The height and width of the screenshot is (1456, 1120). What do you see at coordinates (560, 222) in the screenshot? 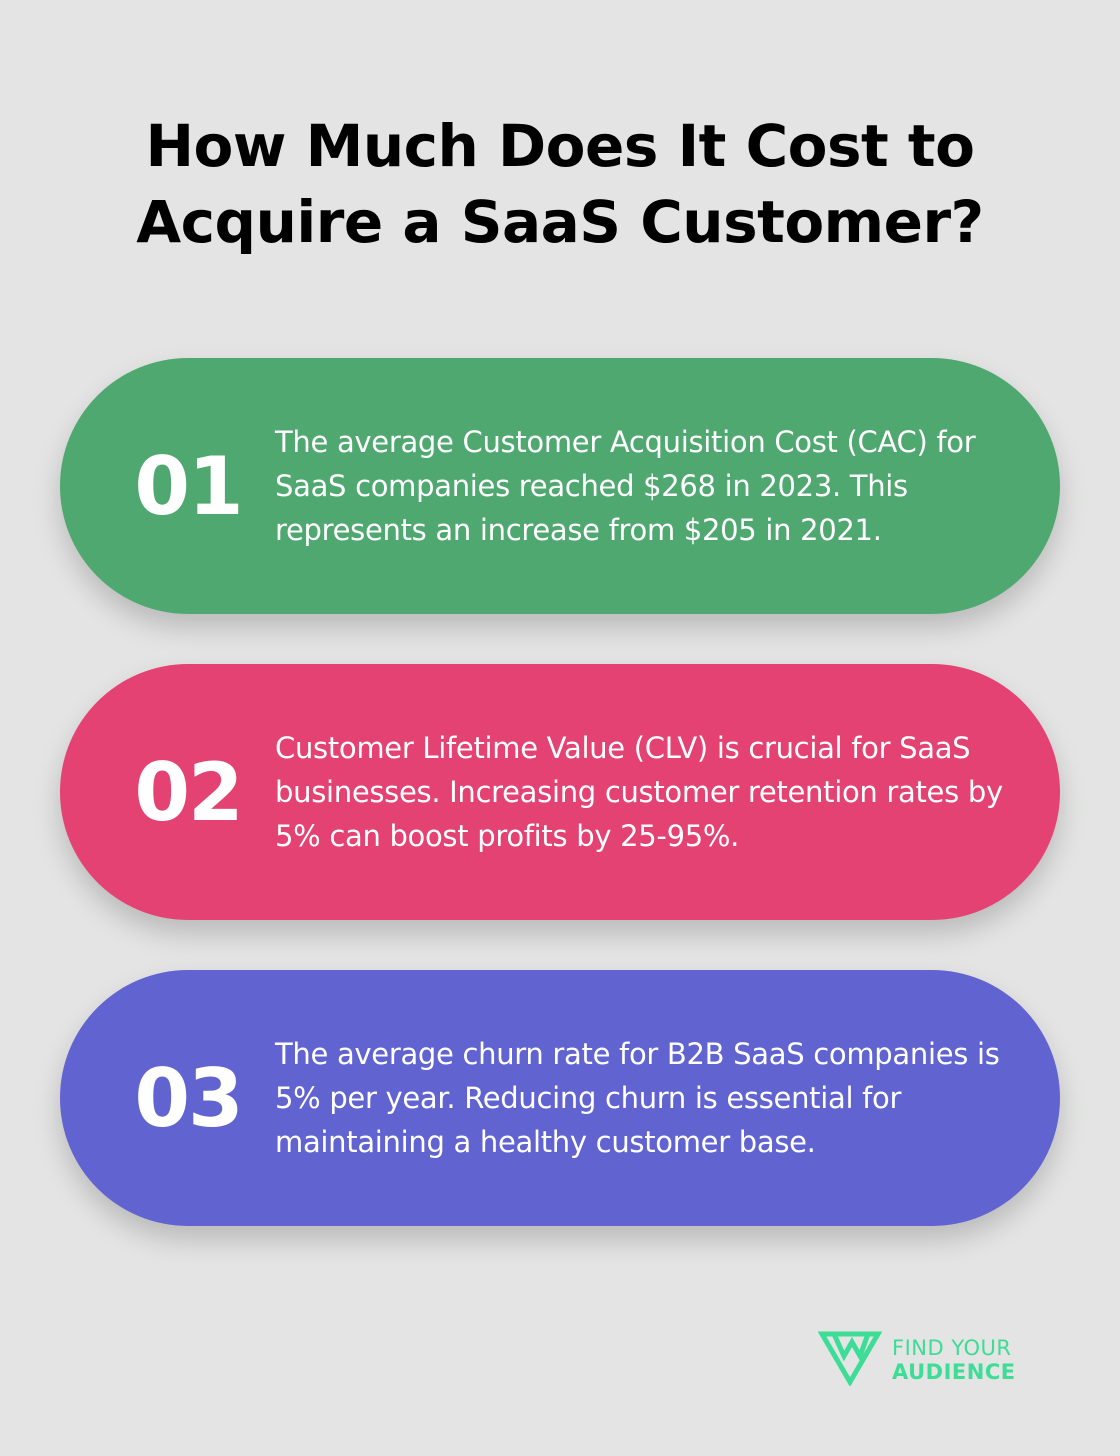
I see `title-line-2: Acquire a SaaS Customer?` at bounding box center [560, 222].